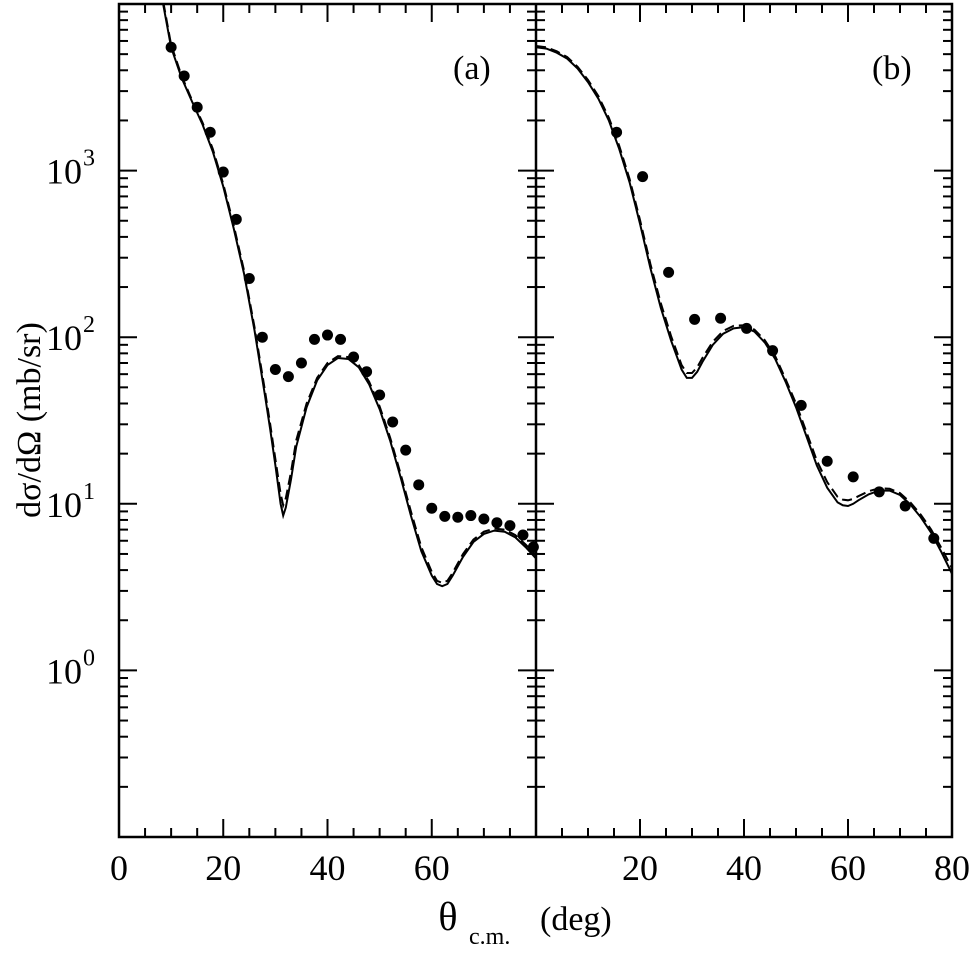 The width and height of the screenshot is (977, 961). Describe the element at coordinates (89, 658) in the screenshot. I see `y-tick-label-exp: 0` at that location.